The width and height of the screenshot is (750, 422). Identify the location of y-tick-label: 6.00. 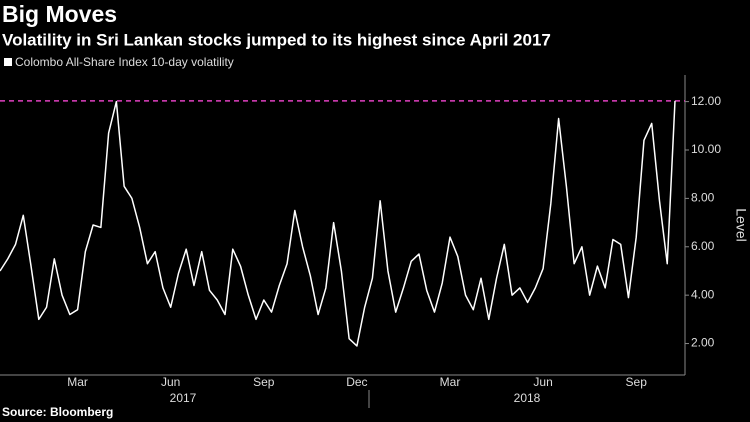
(703, 246).